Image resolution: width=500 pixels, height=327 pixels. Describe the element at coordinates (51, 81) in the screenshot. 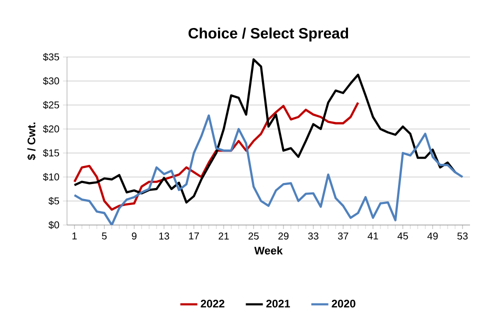

I see `y-tick-label: $30` at that location.